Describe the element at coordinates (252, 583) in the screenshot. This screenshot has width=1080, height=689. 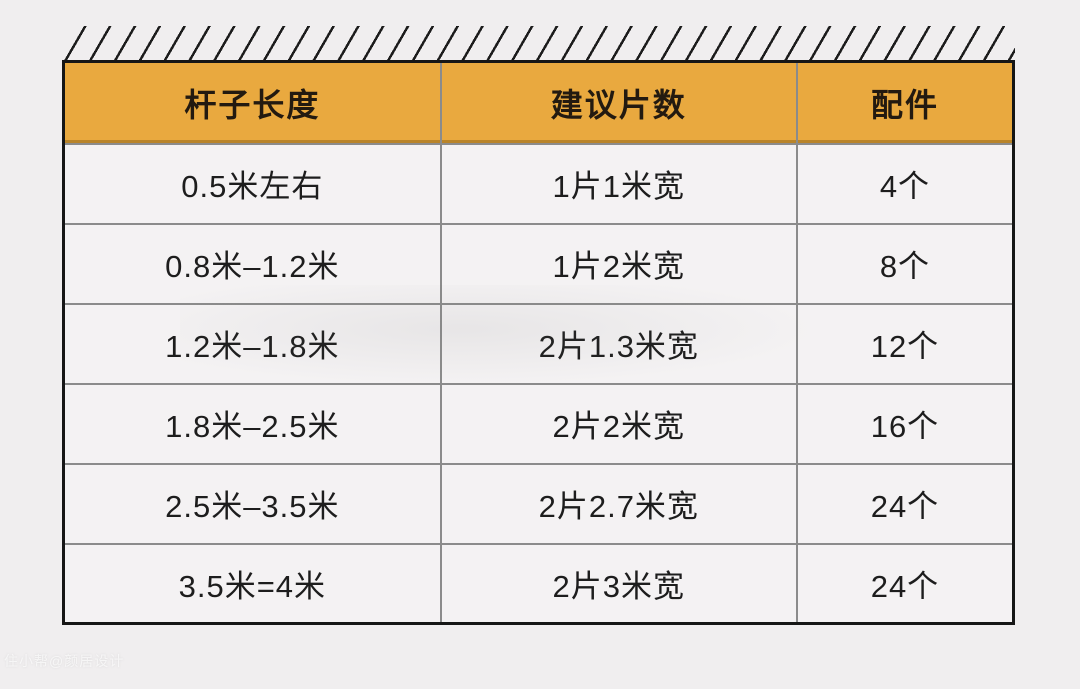
I see `table-cell-length: 3.5米=4米` at that location.